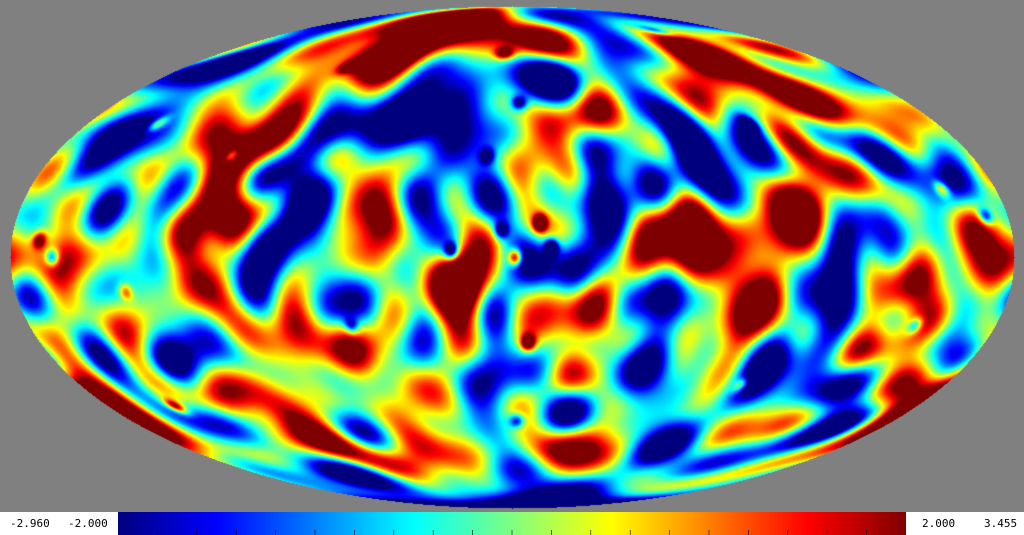 This screenshot has height=535, width=1024. Describe the element at coordinates (1001, 523) in the screenshot. I see `colorbar-abs-max-label: 3.455` at that location.